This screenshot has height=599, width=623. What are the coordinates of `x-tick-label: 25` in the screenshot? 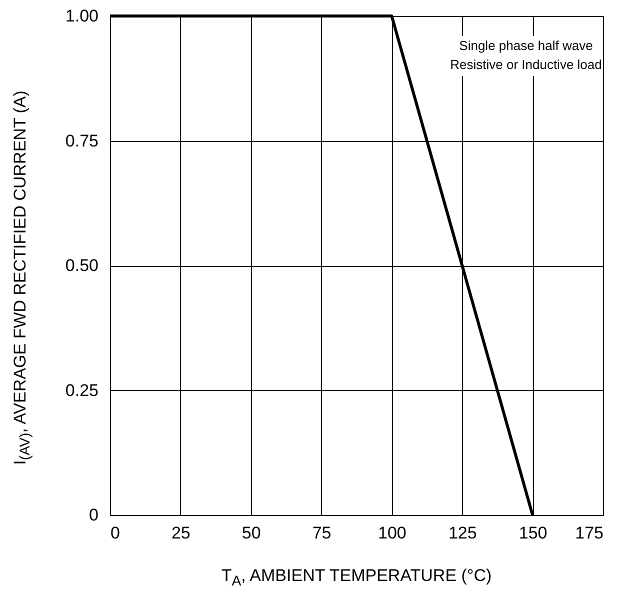 It's located at (180, 533).